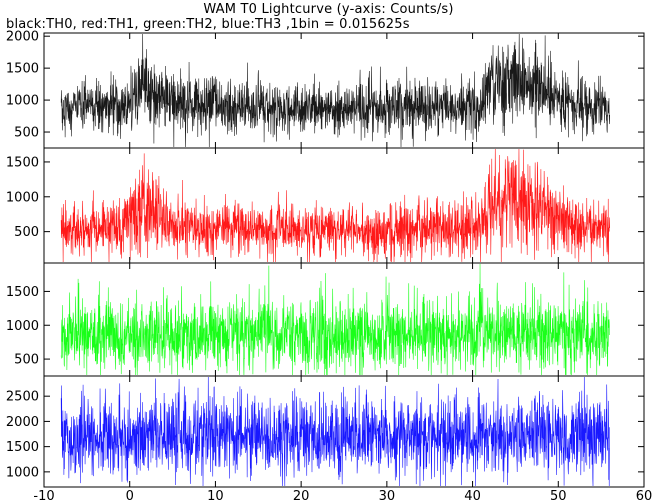 The width and height of the screenshot is (657, 504). I want to click on x-tick-label: 20, so click(301, 496).